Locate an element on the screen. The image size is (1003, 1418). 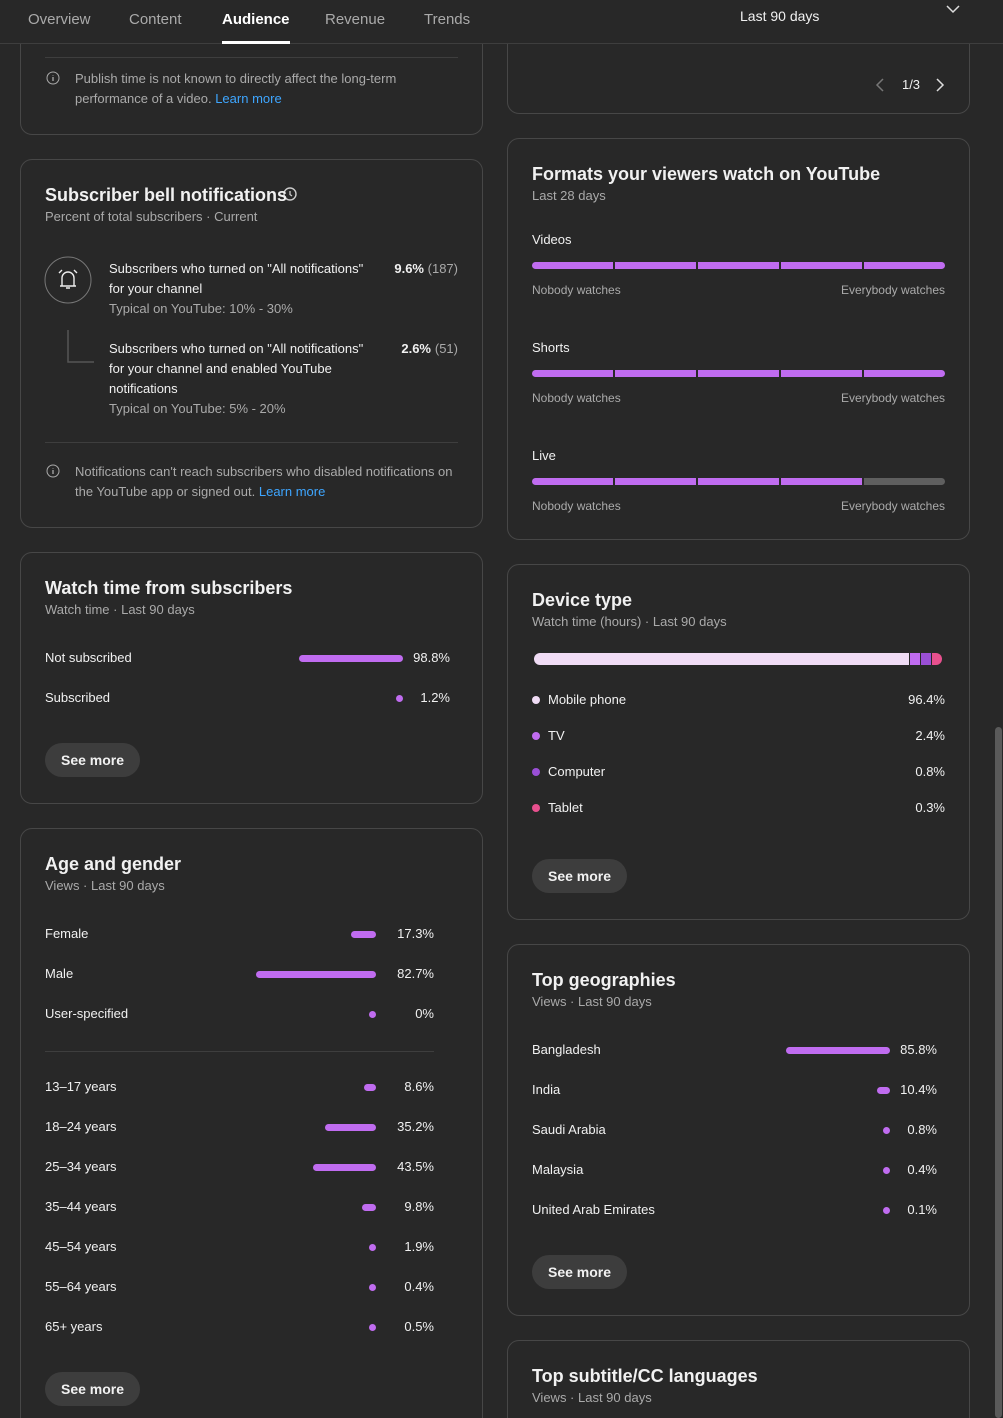
legend-label: Tablet is located at coordinates (565, 807).